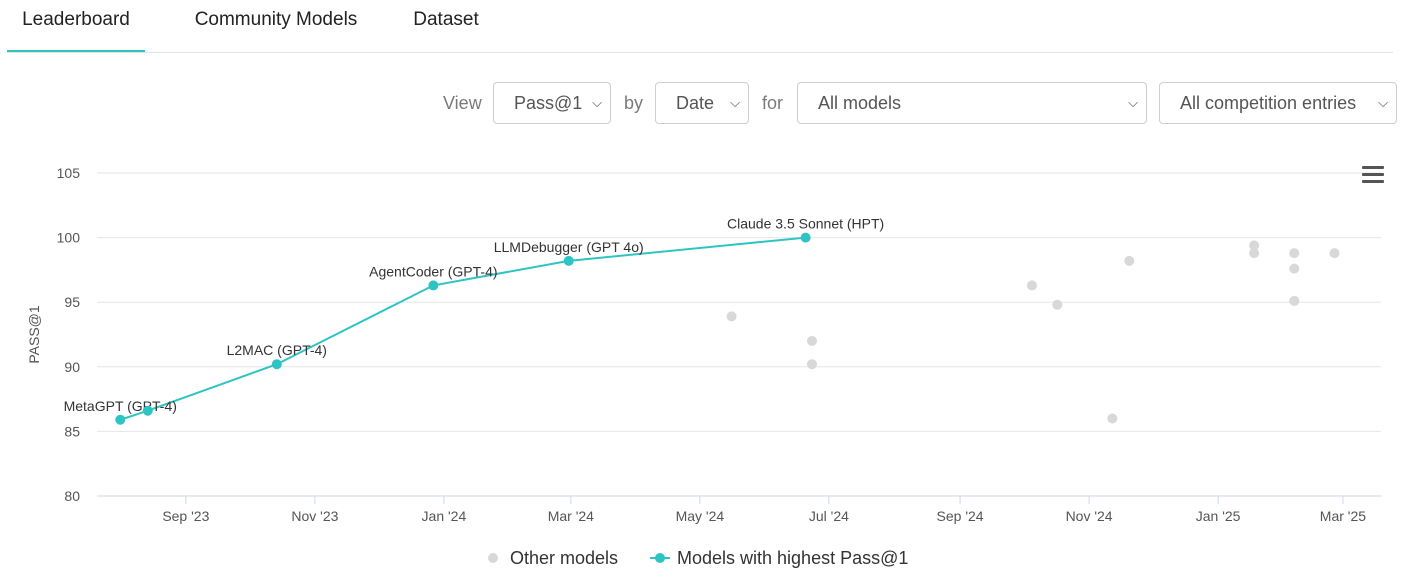  What do you see at coordinates (829, 516) in the screenshot?
I see `x-tick-label: Jul '24` at bounding box center [829, 516].